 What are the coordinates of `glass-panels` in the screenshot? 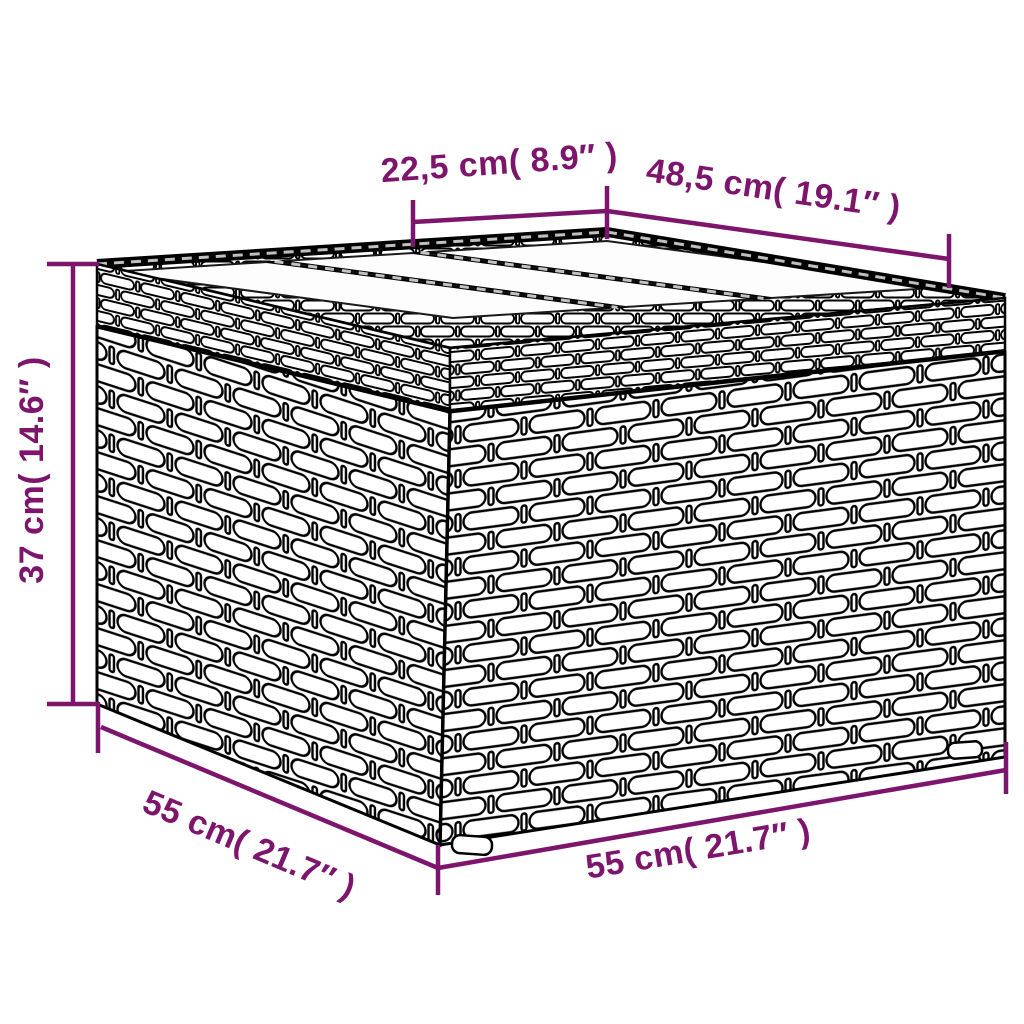 It's located at (530, 279).